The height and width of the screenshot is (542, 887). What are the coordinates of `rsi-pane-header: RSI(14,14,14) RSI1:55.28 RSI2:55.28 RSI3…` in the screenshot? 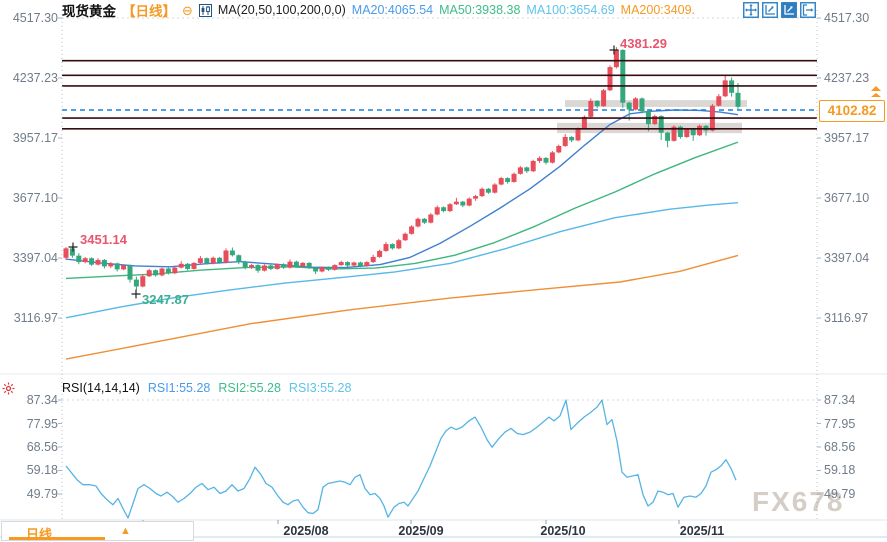 It's located at (206, 387).